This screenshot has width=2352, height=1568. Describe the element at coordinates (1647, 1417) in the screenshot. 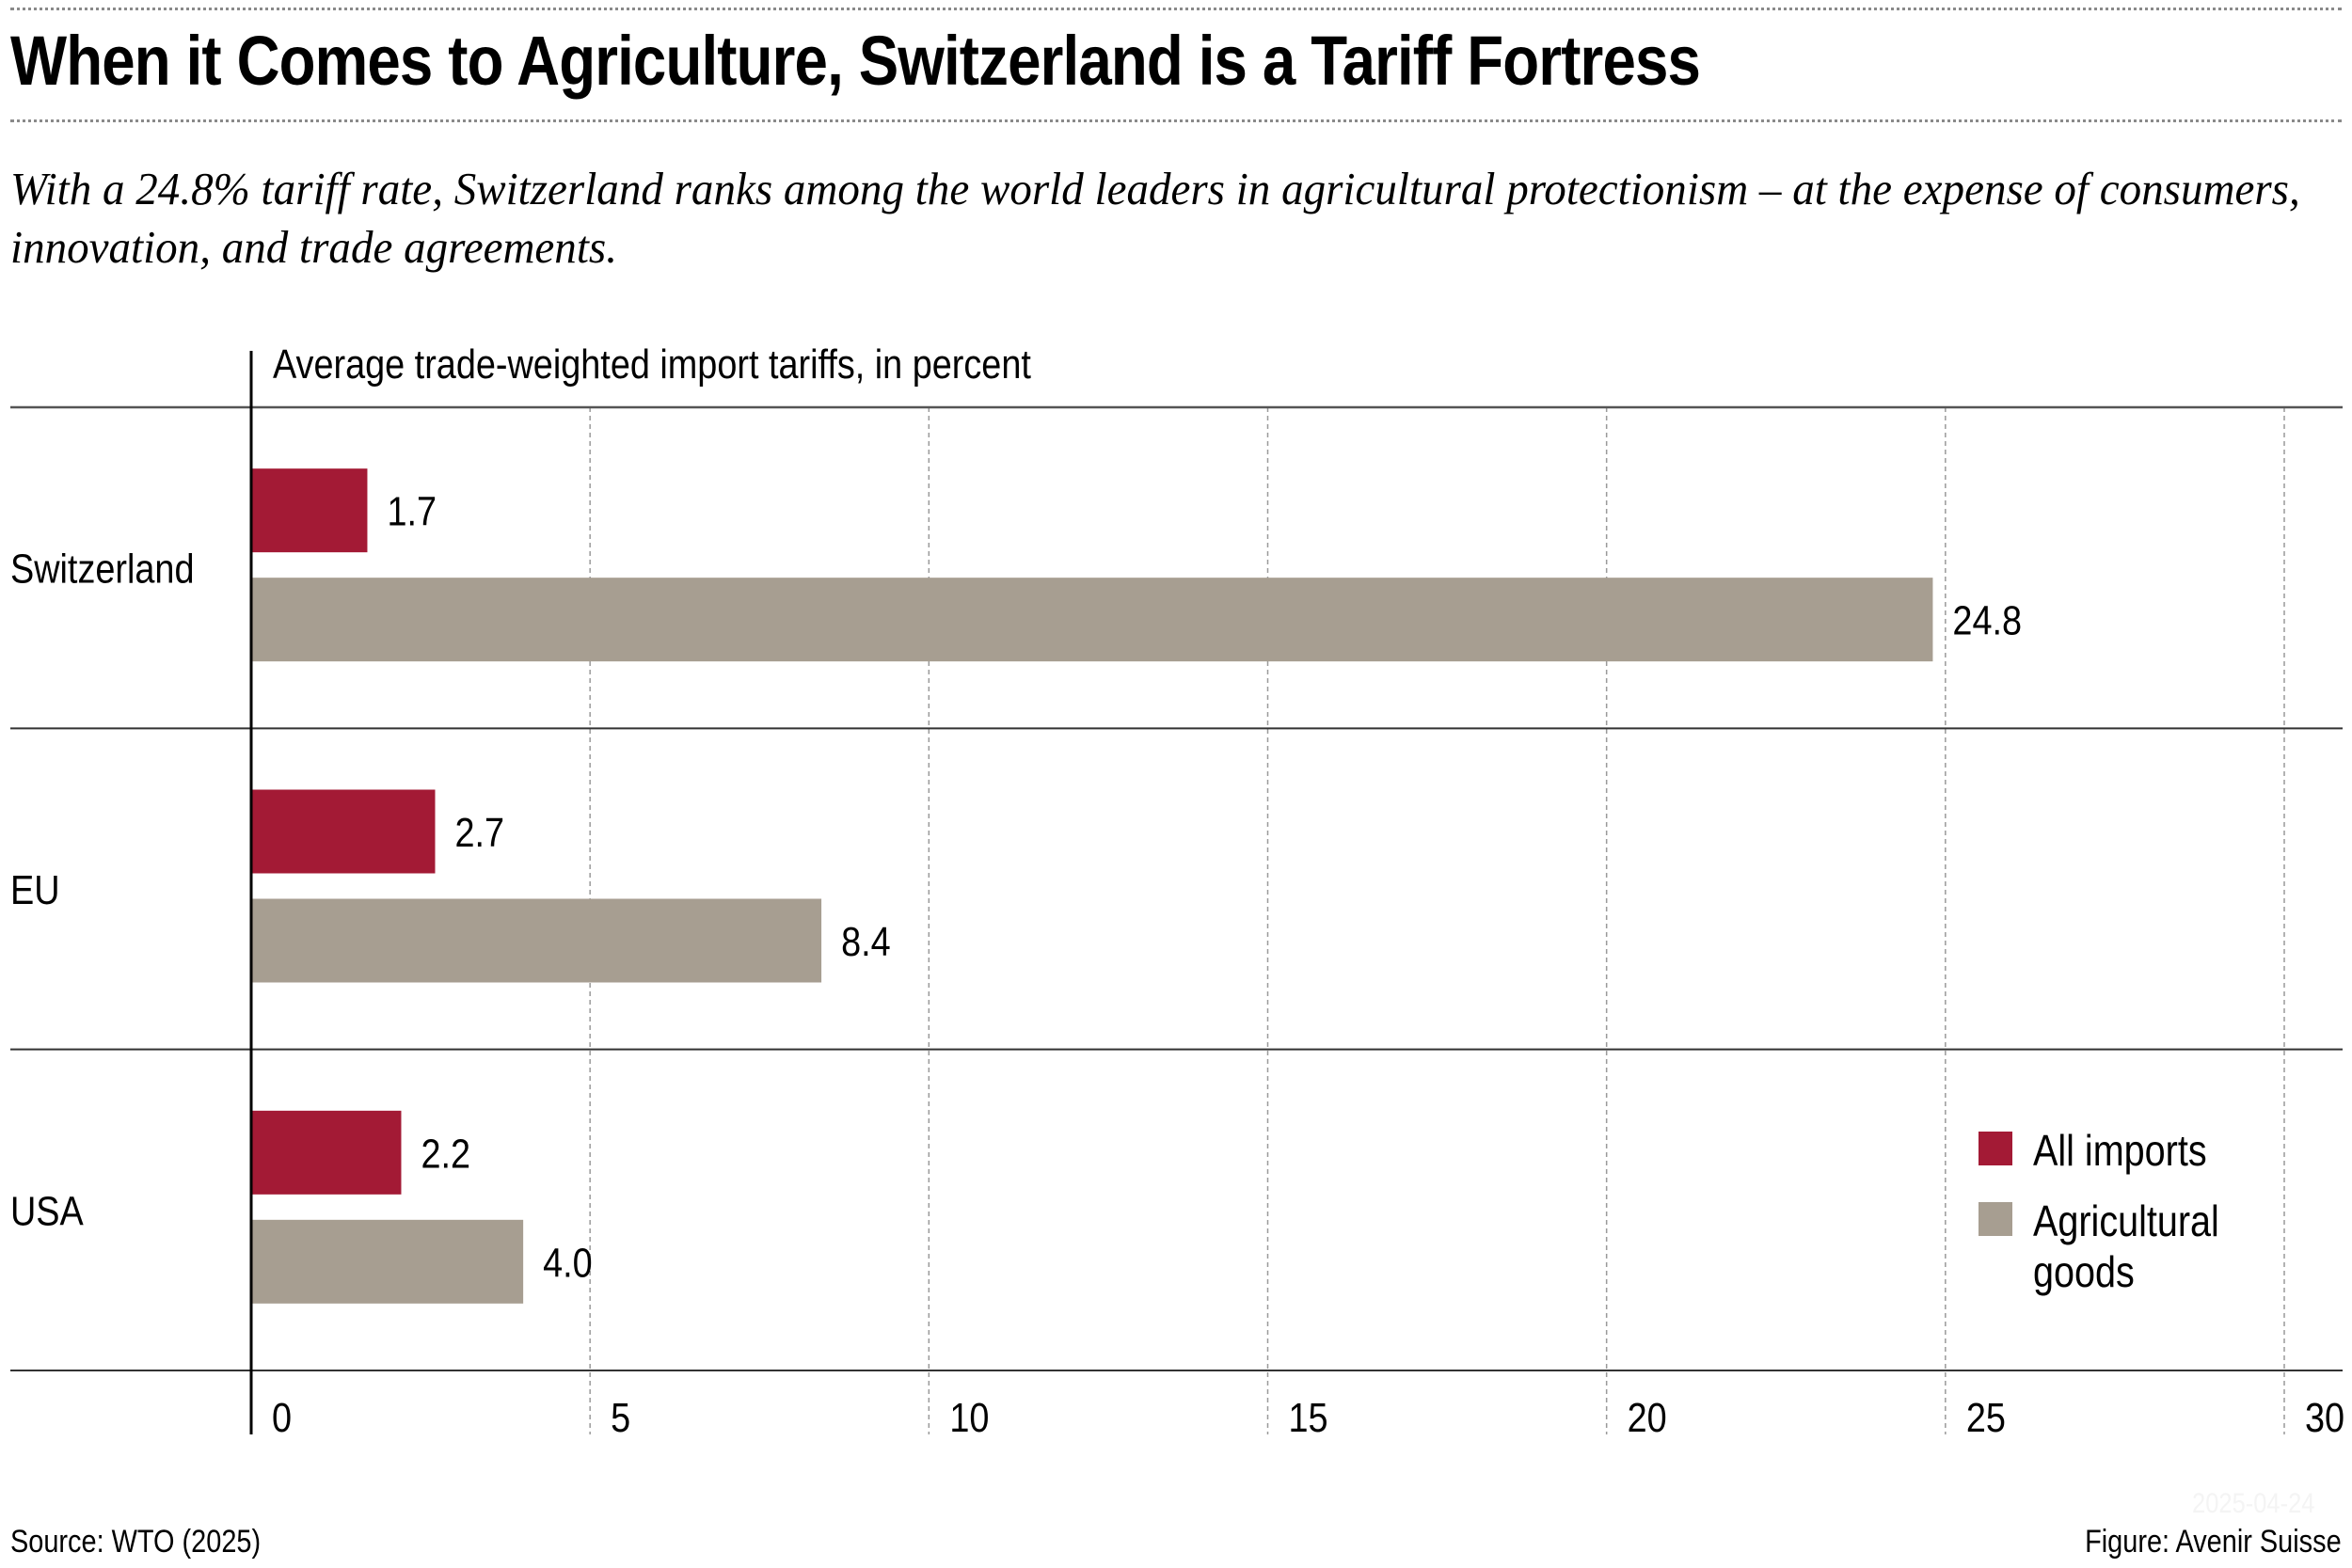

I see `x-tick-label: 20` at that location.